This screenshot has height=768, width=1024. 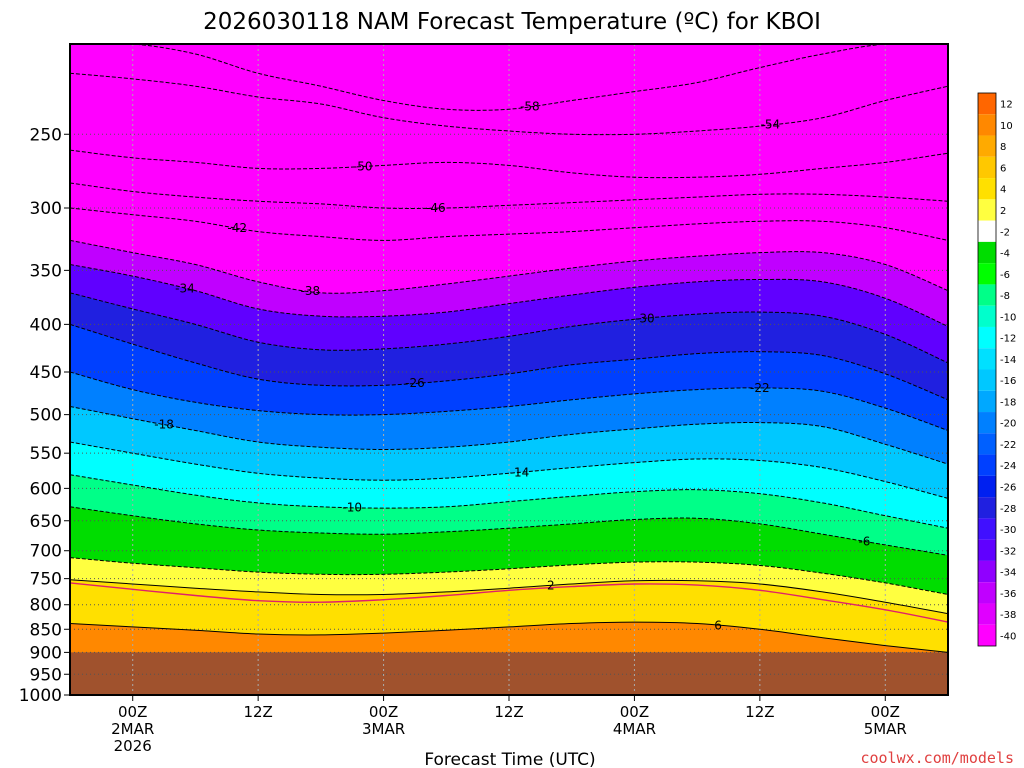 I want to click on contour-m14, so click(x=509, y=470).